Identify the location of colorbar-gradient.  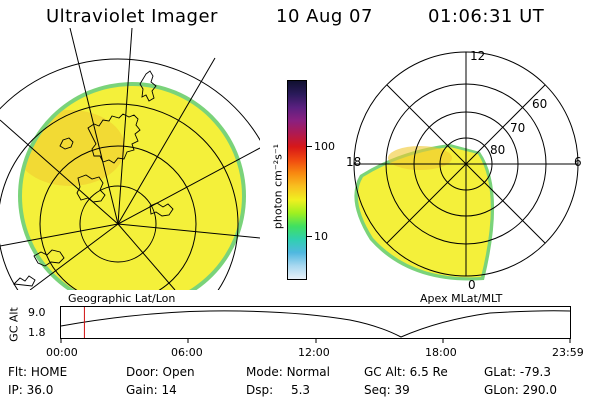
(297, 180).